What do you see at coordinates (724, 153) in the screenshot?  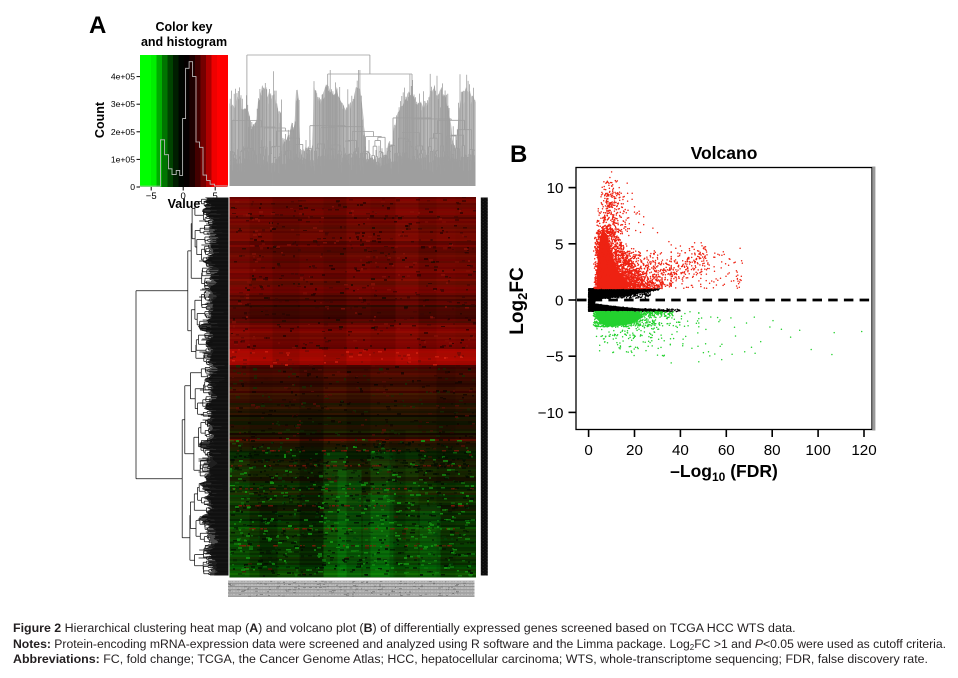 I see `svg-text: Volcano` at bounding box center [724, 153].